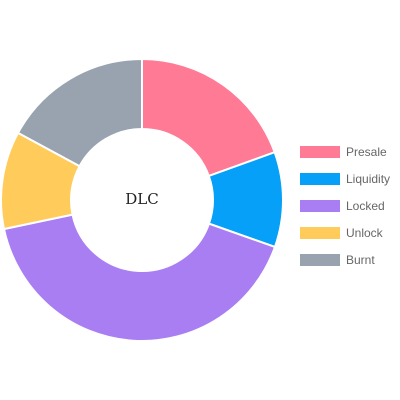 Image resolution: width=400 pixels, height=400 pixels. Describe the element at coordinates (368, 178) in the screenshot. I see `legend-label: Liquidity` at that location.